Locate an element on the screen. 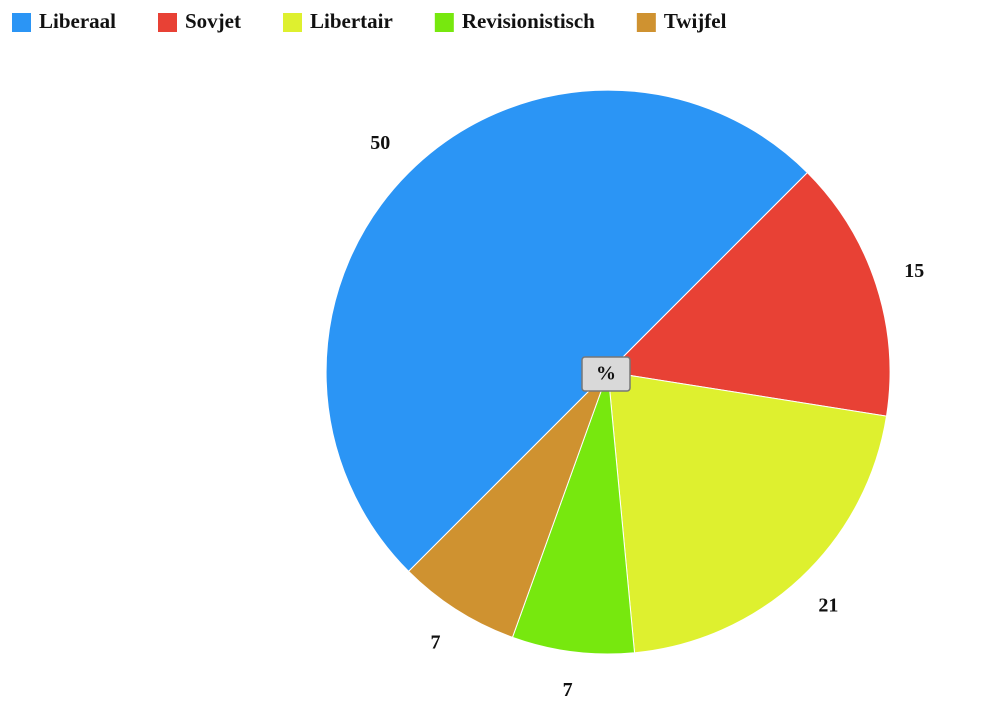  slice-label: 21 is located at coordinates (828, 605).